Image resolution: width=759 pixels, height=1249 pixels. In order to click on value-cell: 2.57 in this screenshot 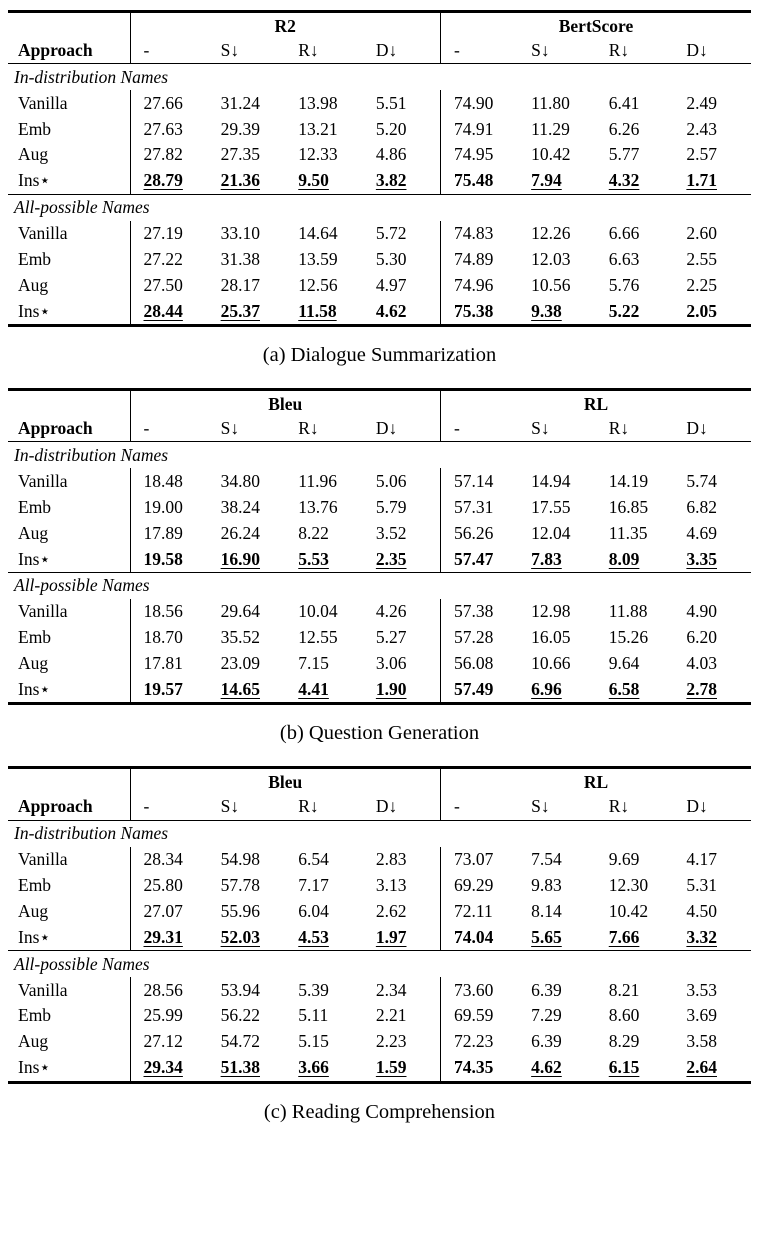, I will do `click(701, 154)`.